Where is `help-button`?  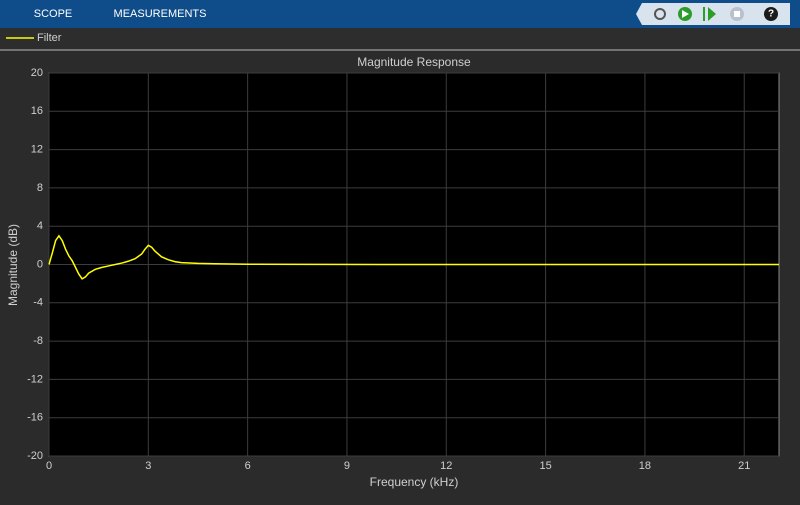 help-button is located at coordinates (771, 14).